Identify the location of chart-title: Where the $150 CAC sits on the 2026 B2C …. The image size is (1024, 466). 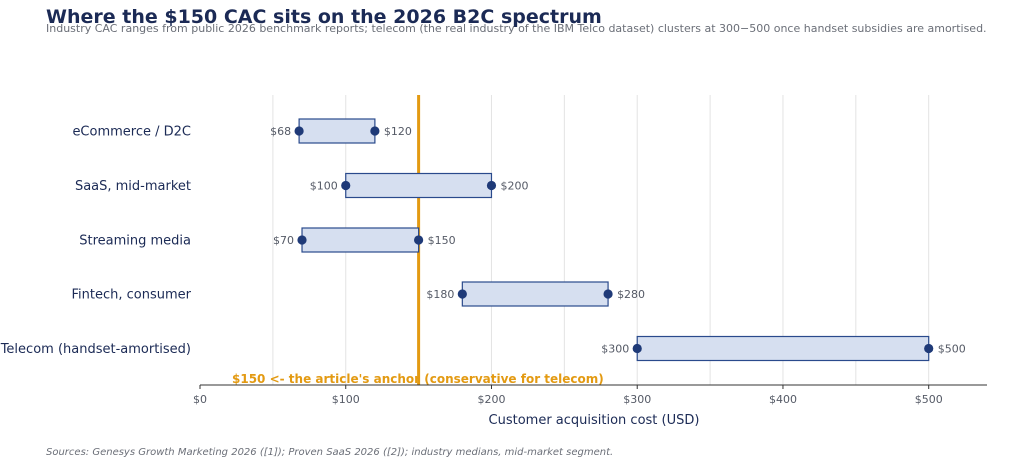
(324, 17).